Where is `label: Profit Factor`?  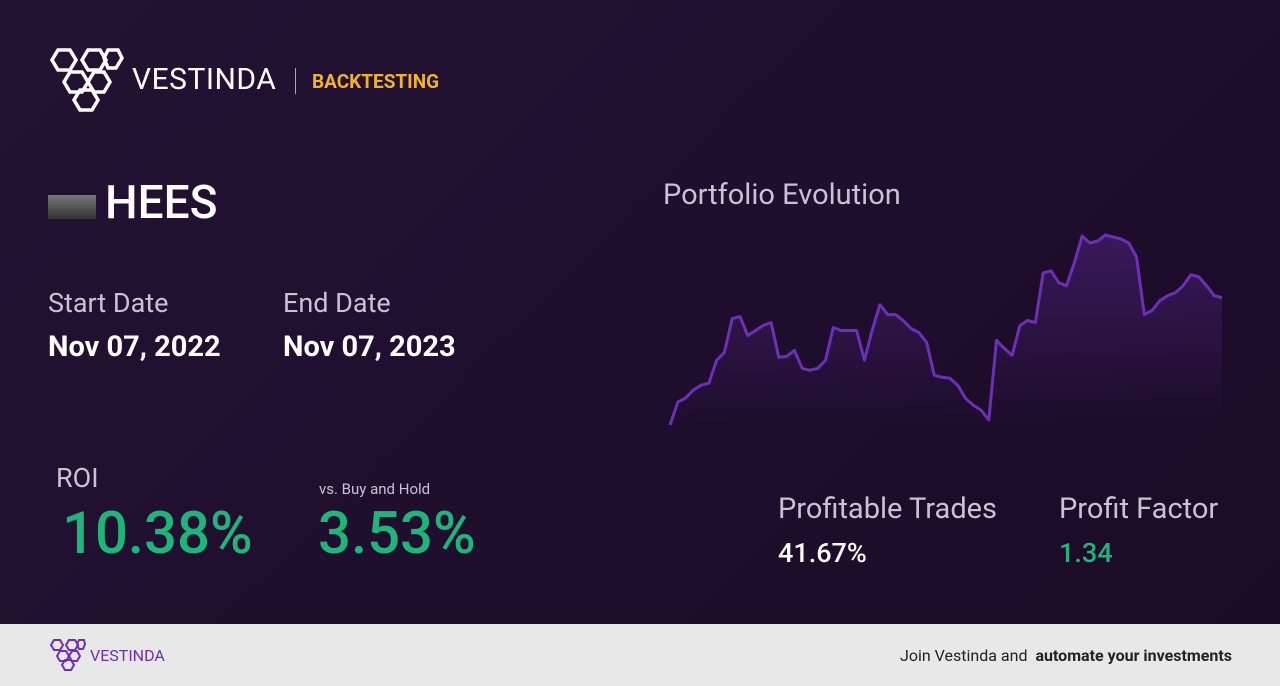 label: Profit Factor is located at coordinates (1139, 509).